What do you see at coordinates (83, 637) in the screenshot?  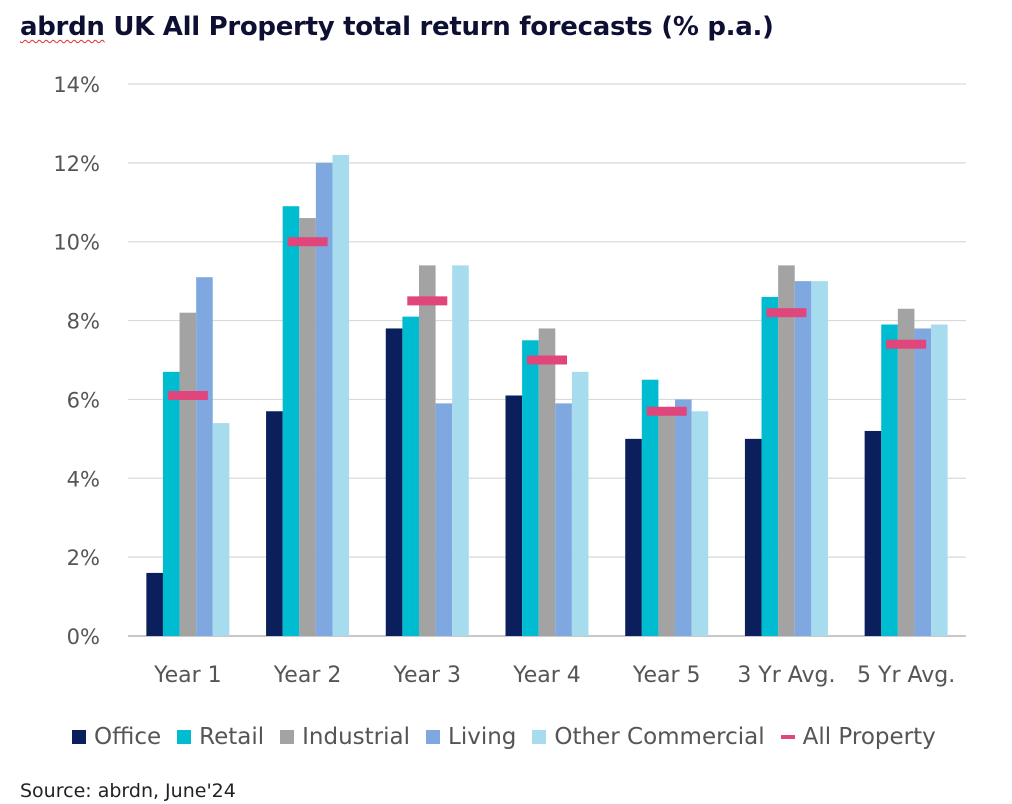 I see `y-tick-label: 0%` at bounding box center [83, 637].